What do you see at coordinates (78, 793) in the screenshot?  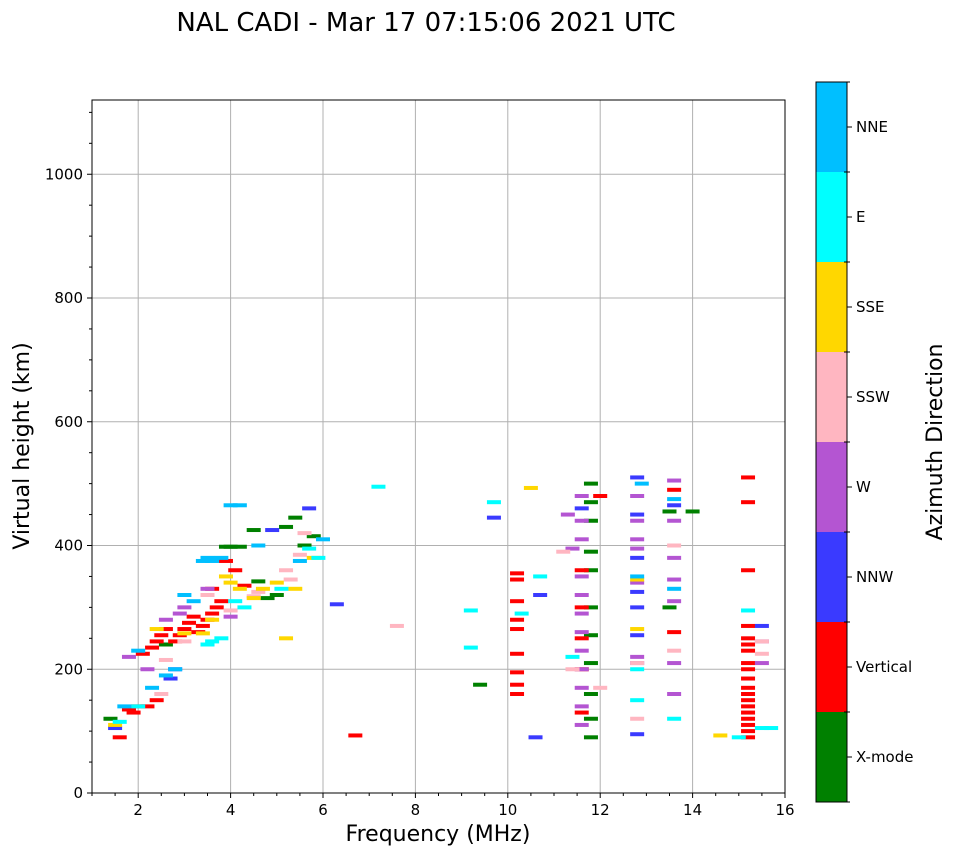 I see `y-tick-label: 0` at bounding box center [78, 793].